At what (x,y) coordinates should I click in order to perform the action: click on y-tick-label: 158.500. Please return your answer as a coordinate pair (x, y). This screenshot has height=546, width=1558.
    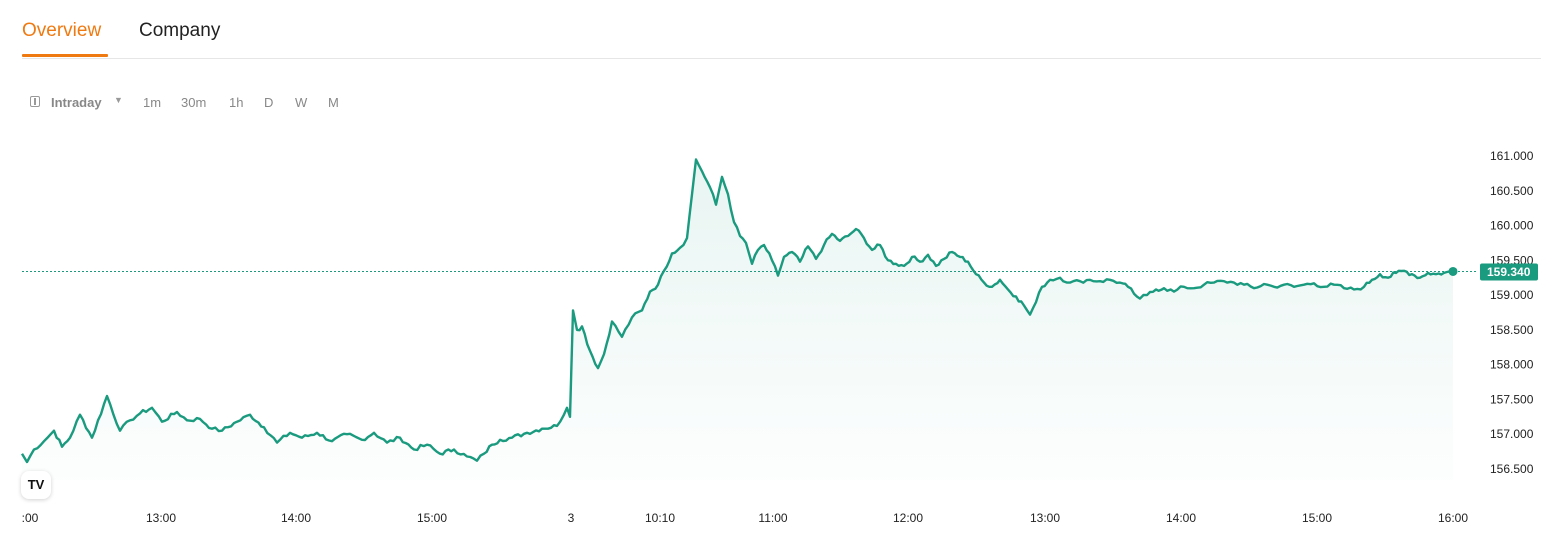
    Looking at the image, I should click on (1512, 330).